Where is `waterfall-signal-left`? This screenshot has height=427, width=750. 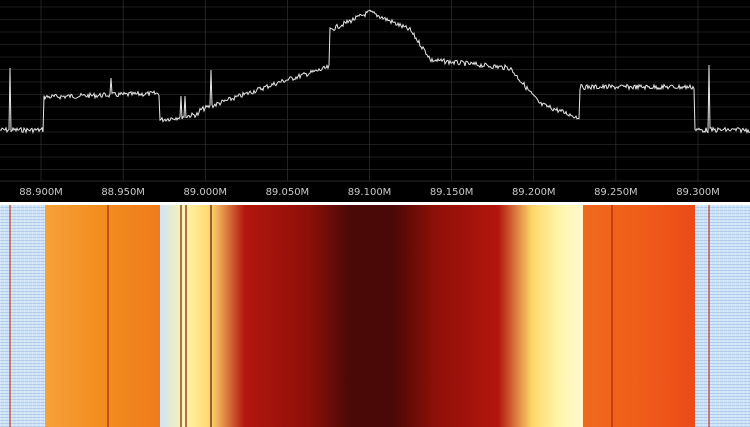 waterfall-signal-left is located at coordinates (102, 316).